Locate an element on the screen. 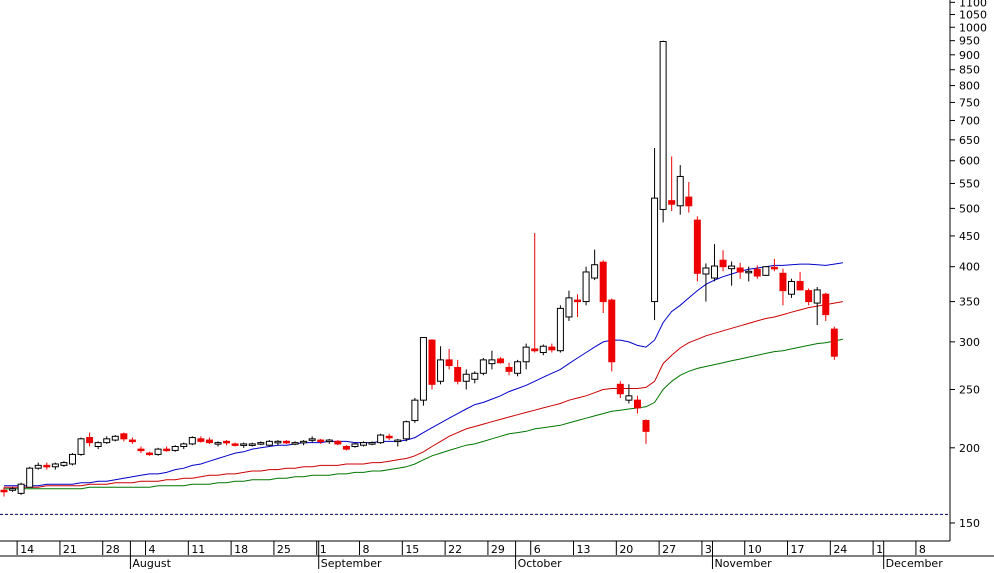 This screenshot has width=994, height=573. y-tick-label: 1100 is located at coordinates (973, 4).